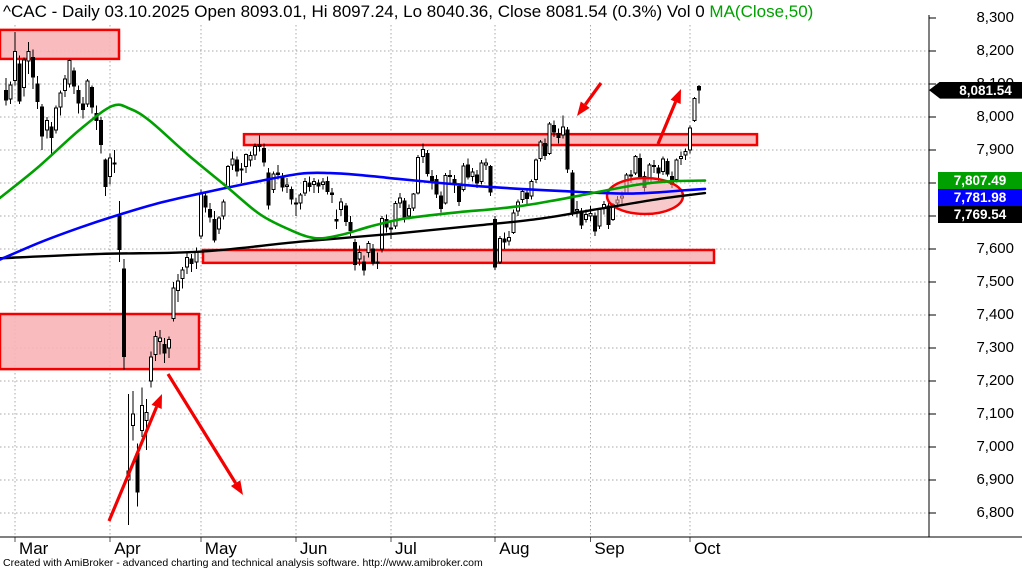  Describe the element at coordinates (127, 548) in the screenshot. I see `x-axis-month-label: Apr` at that location.